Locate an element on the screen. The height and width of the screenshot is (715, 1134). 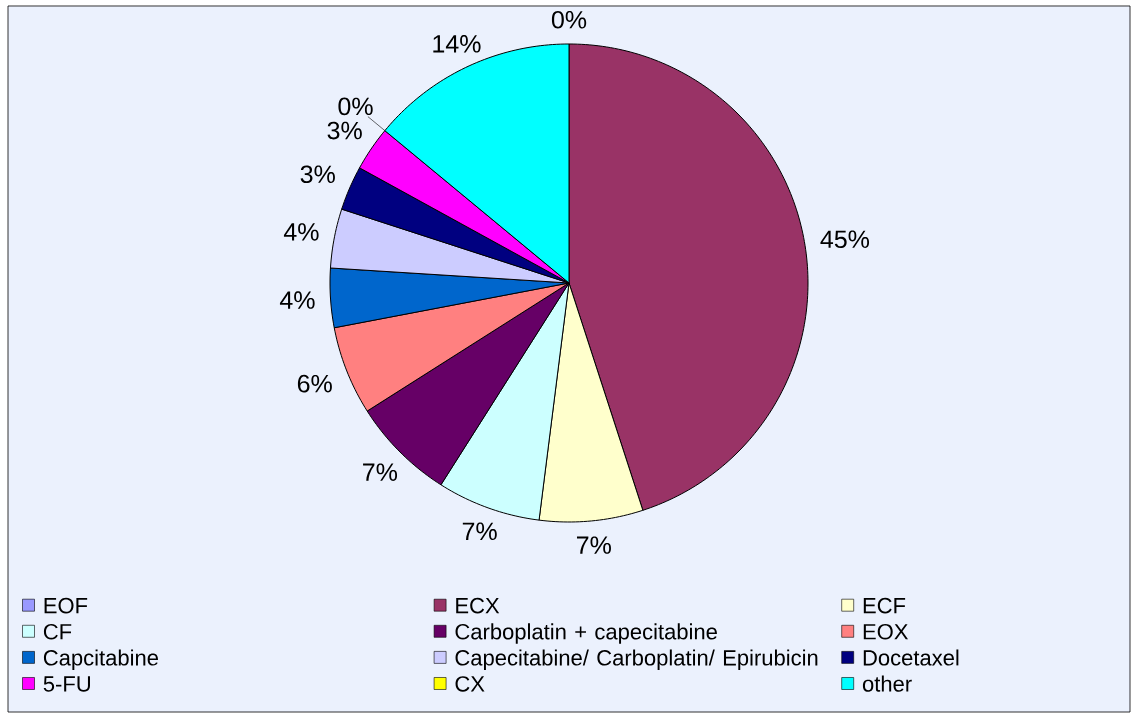
legend-label: 5-FU is located at coordinates (66, 684).